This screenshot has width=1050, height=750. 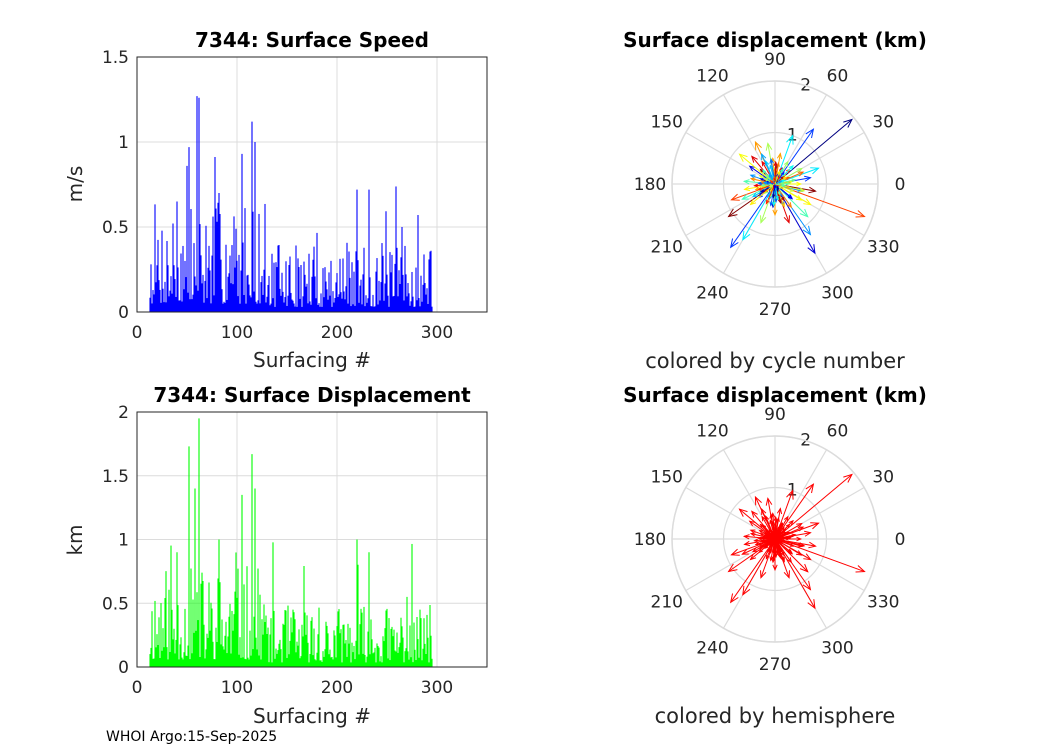 I want to click on polar-hemisphere-caption: colored by hemisphere, so click(x=775, y=716).